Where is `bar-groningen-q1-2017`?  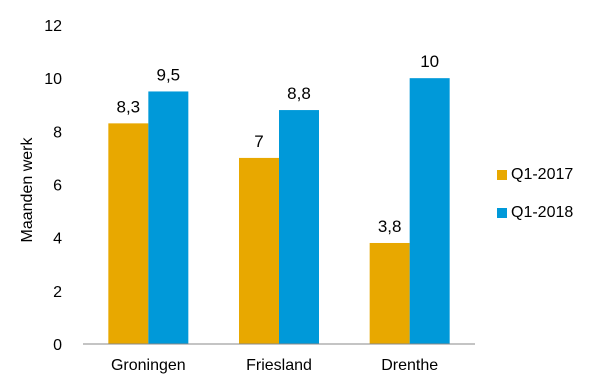
bar-groningen-q1-2017 is located at coordinates (128, 233).